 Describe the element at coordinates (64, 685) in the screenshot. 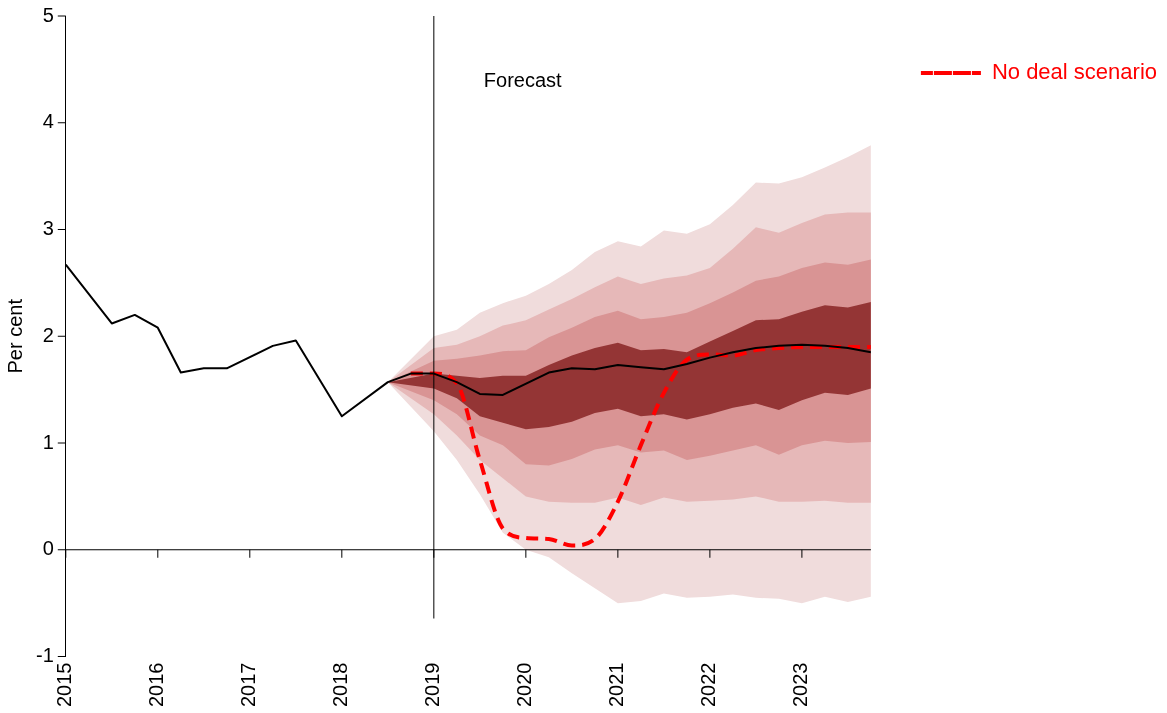

I see `x-tick-label: 2015` at that location.